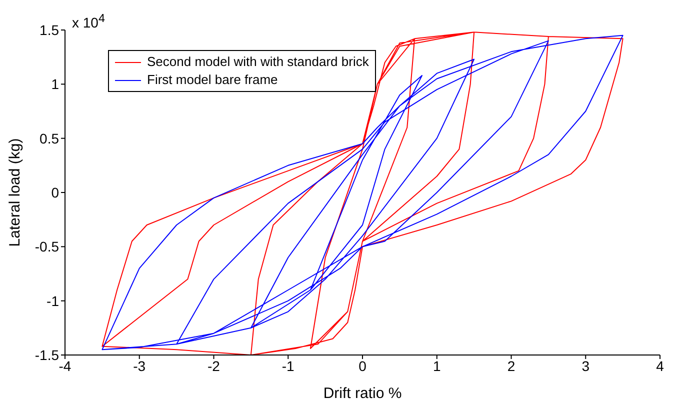 The width and height of the screenshot is (674, 415). Describe the element at coordinates (55, 84) in the screenshot. I see `y-tick-label: 1` at that location.